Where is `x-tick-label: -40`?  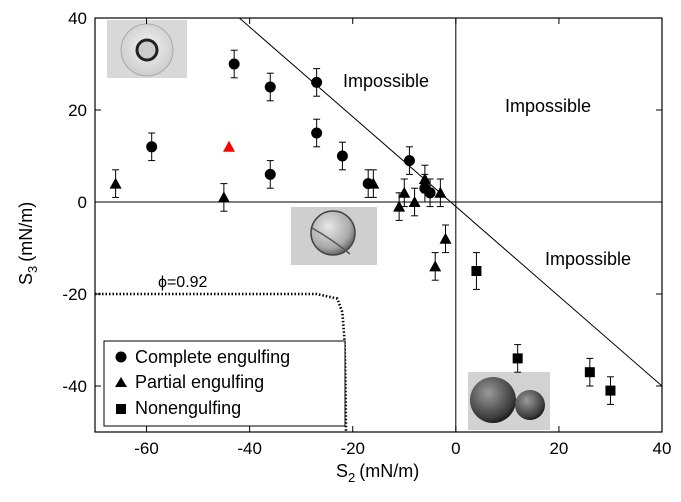
x-tick-label: -40 is located at coordinates (249, 448).